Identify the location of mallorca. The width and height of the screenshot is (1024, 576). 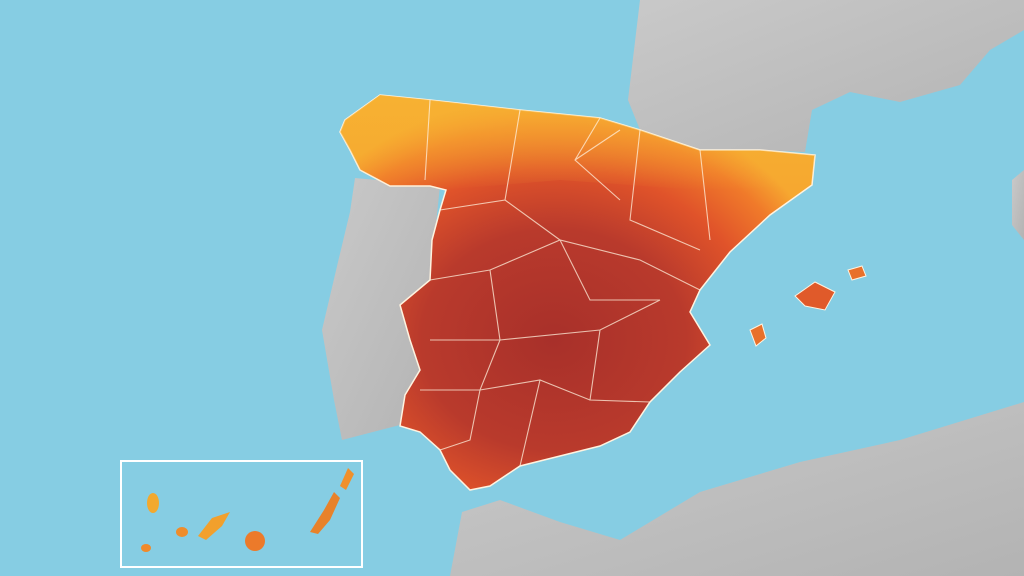
(815, 296).